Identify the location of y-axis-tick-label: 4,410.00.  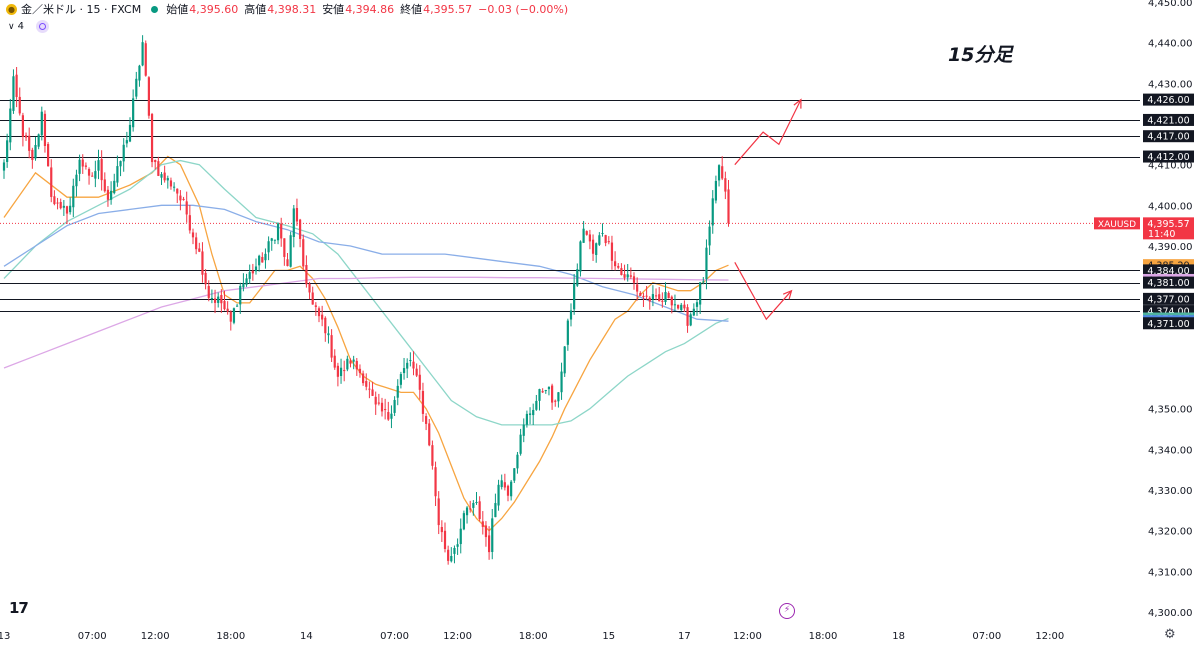
(1170, 166).